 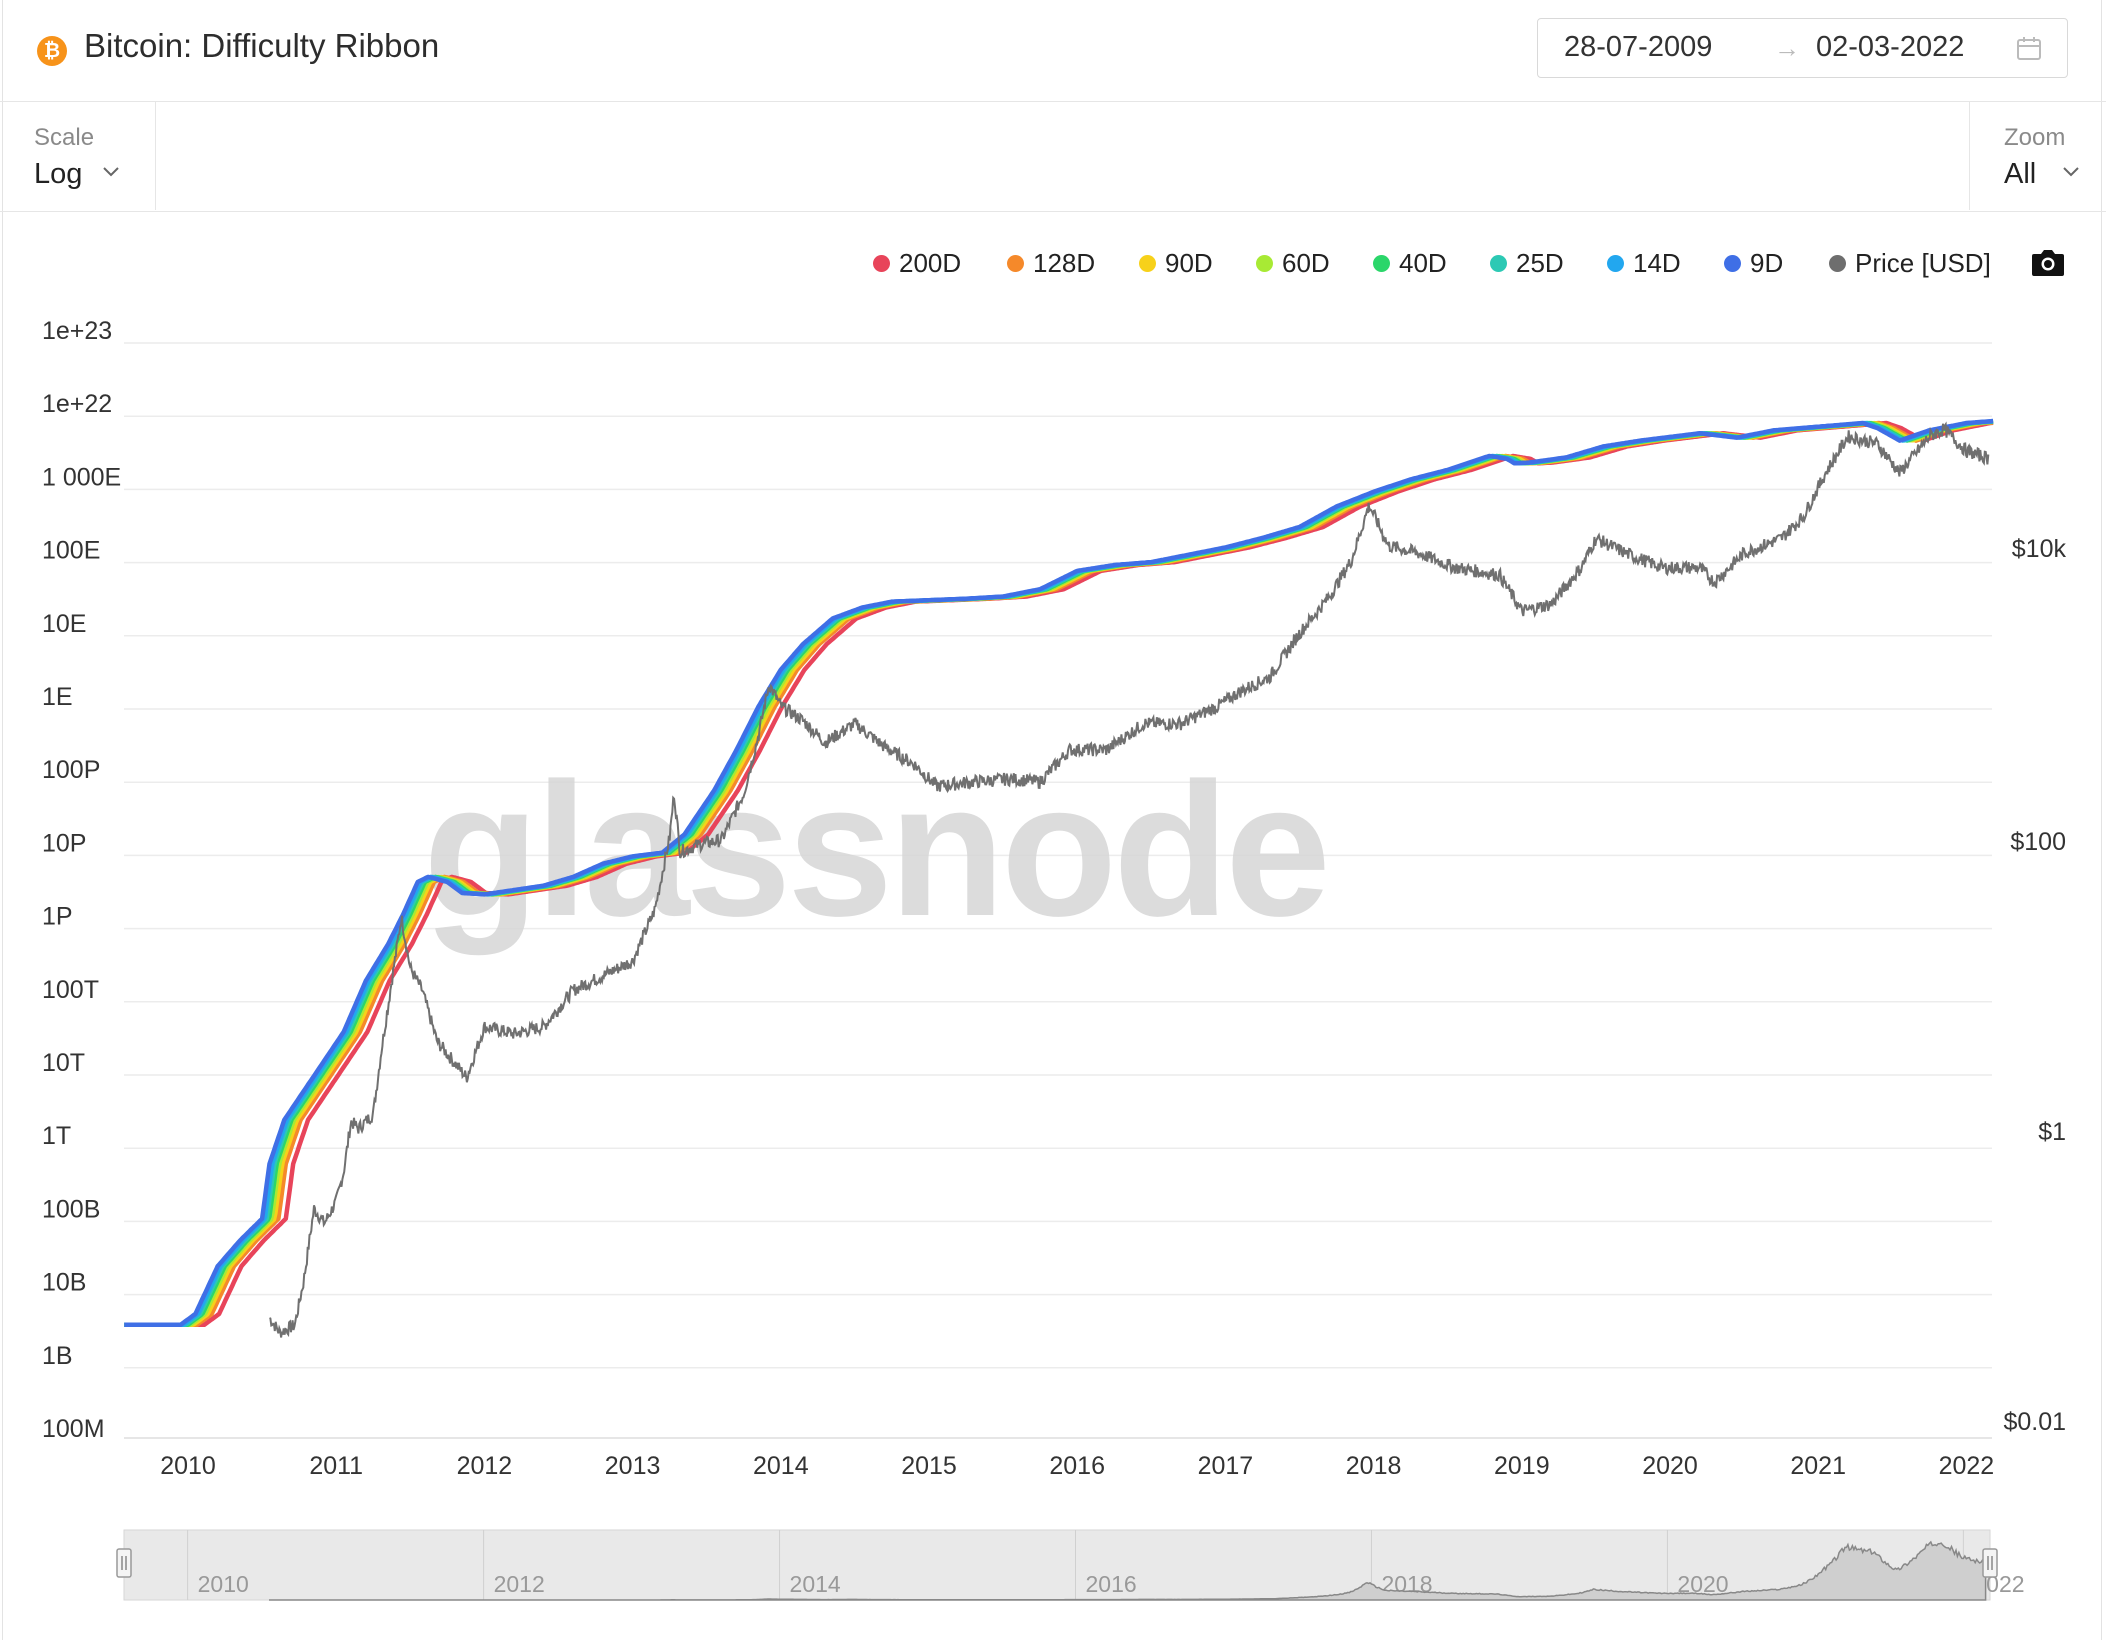 I want to click on legend-item: 200D, so click(x=917, y=263).